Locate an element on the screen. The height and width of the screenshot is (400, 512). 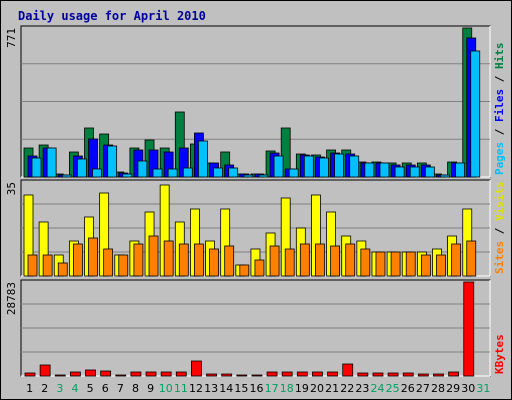
scale-max-label: 35 is located at coordinates (11, 188).